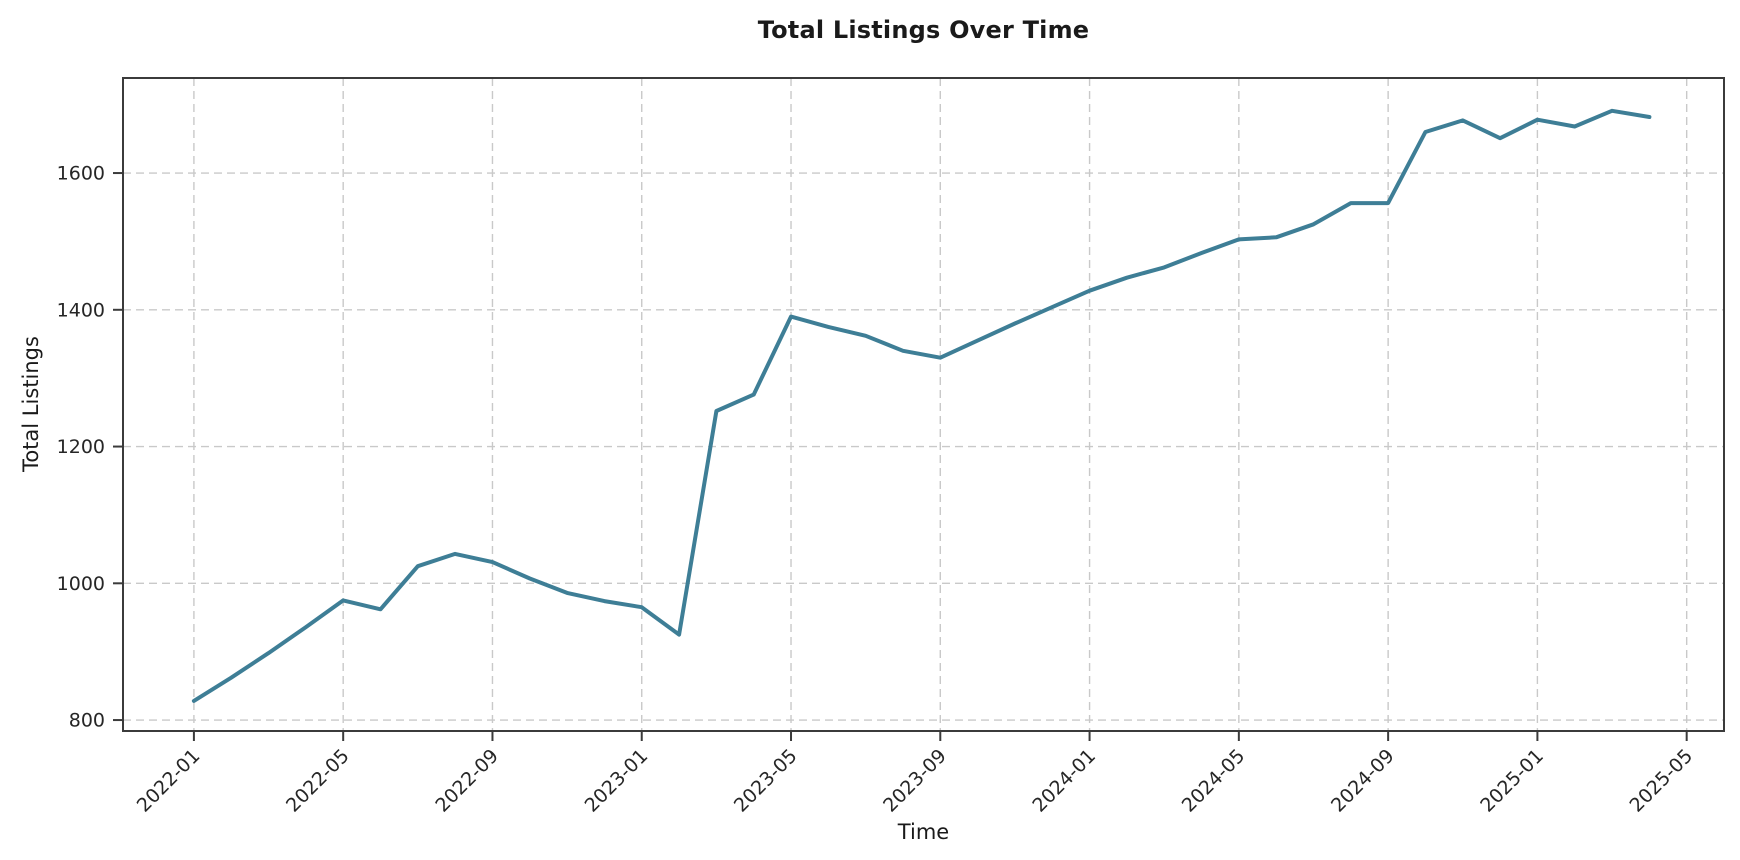 The image size is (1740, 860). Describe the element at coordinates (81, 174) in the screenshot. I see `y-tick-label: 1600` at that location.